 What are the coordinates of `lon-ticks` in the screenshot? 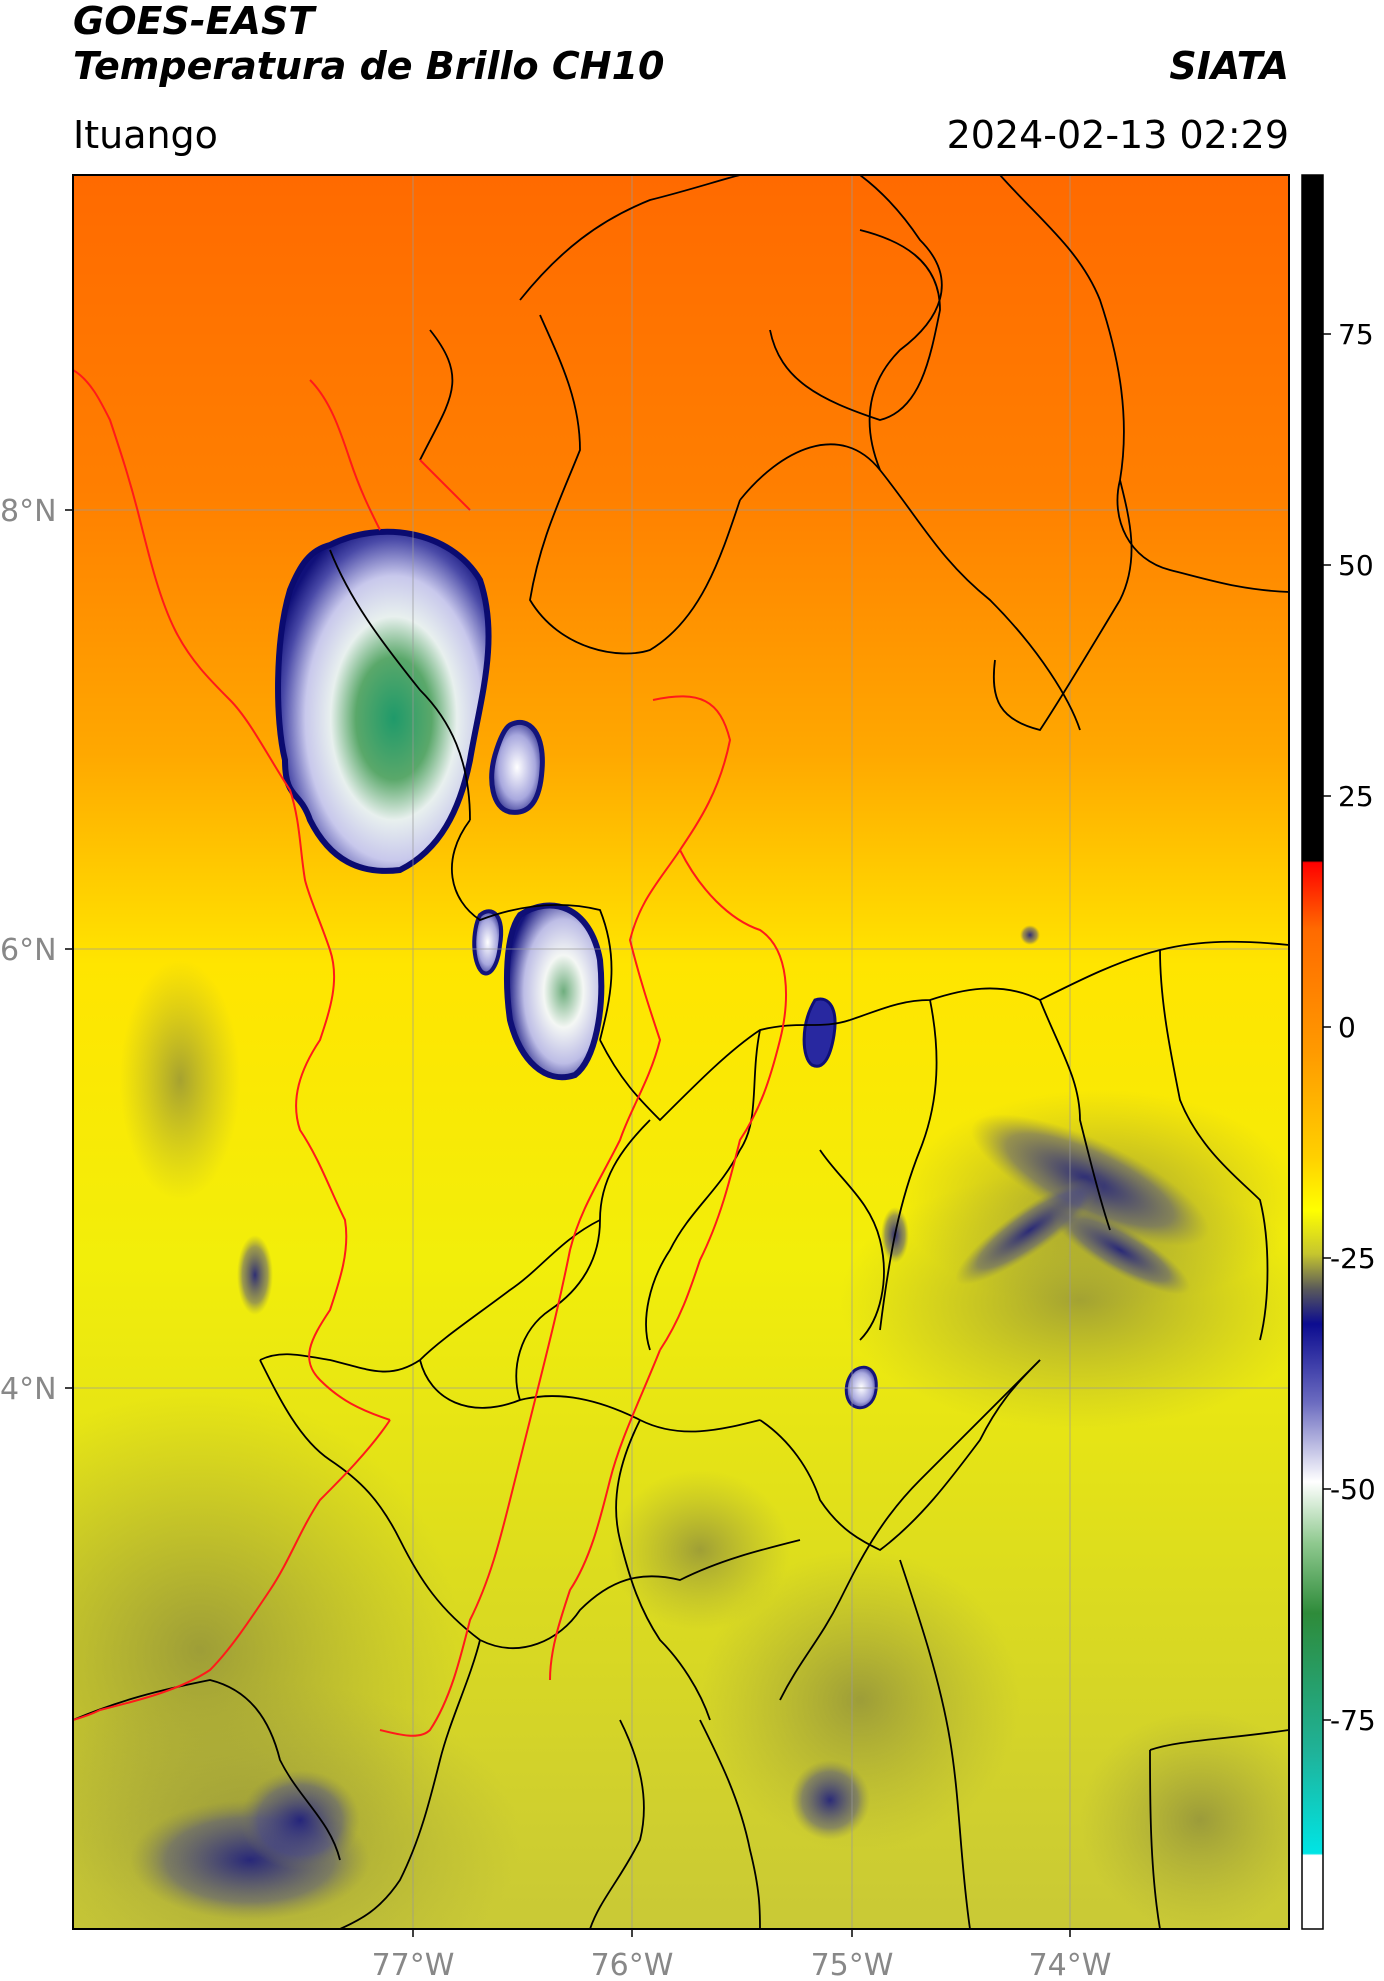 It's located at (741, 1933).